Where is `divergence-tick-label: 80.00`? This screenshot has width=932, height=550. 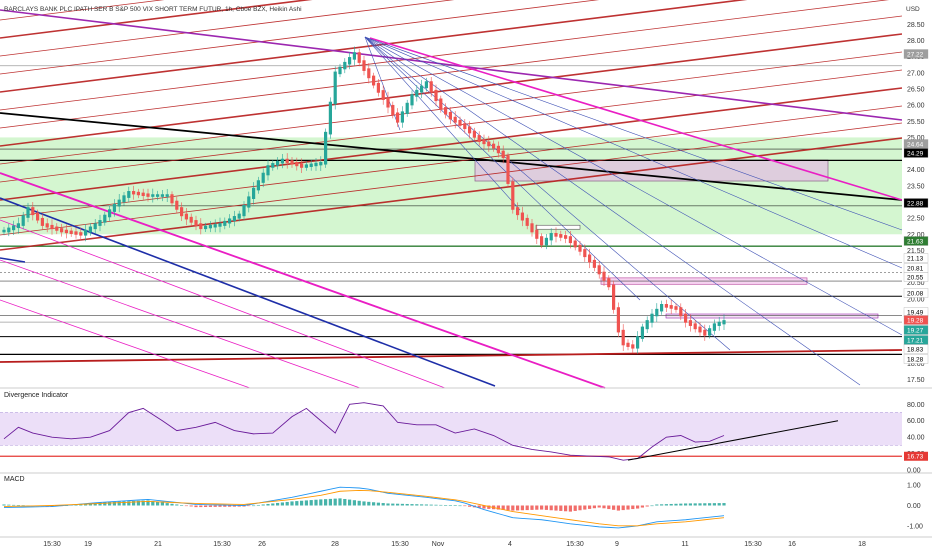
divergence-tick-label: 80.00 is located at coordinates (916, 405).